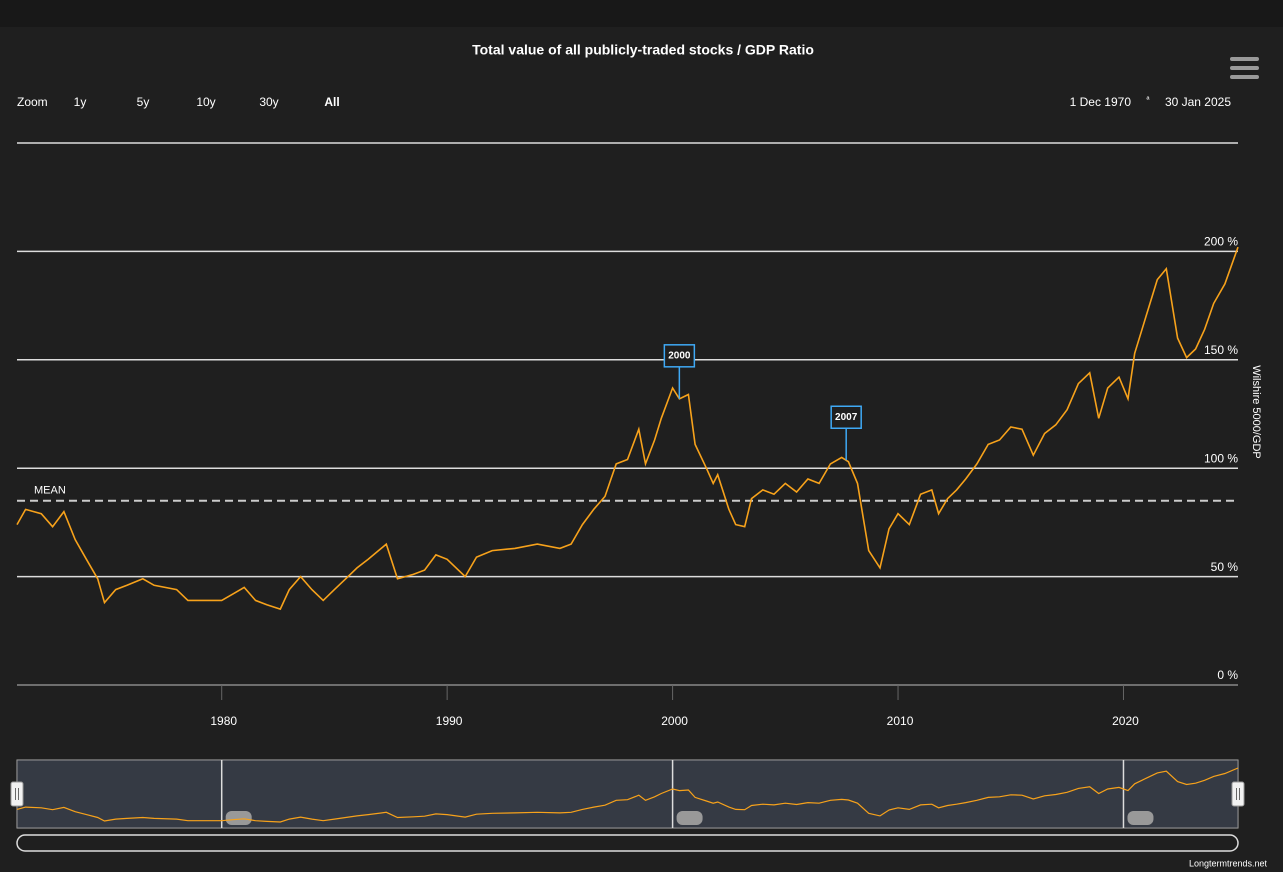  I want to click on x-tick-label: 2020, so click(1125, 721).